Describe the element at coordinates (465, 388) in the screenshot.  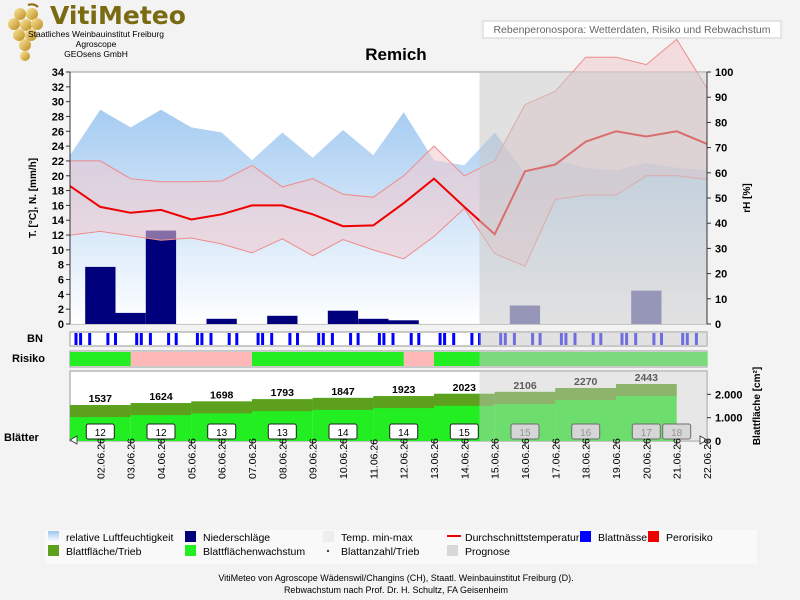
I see `leaf-area-label: 2023` at that location.